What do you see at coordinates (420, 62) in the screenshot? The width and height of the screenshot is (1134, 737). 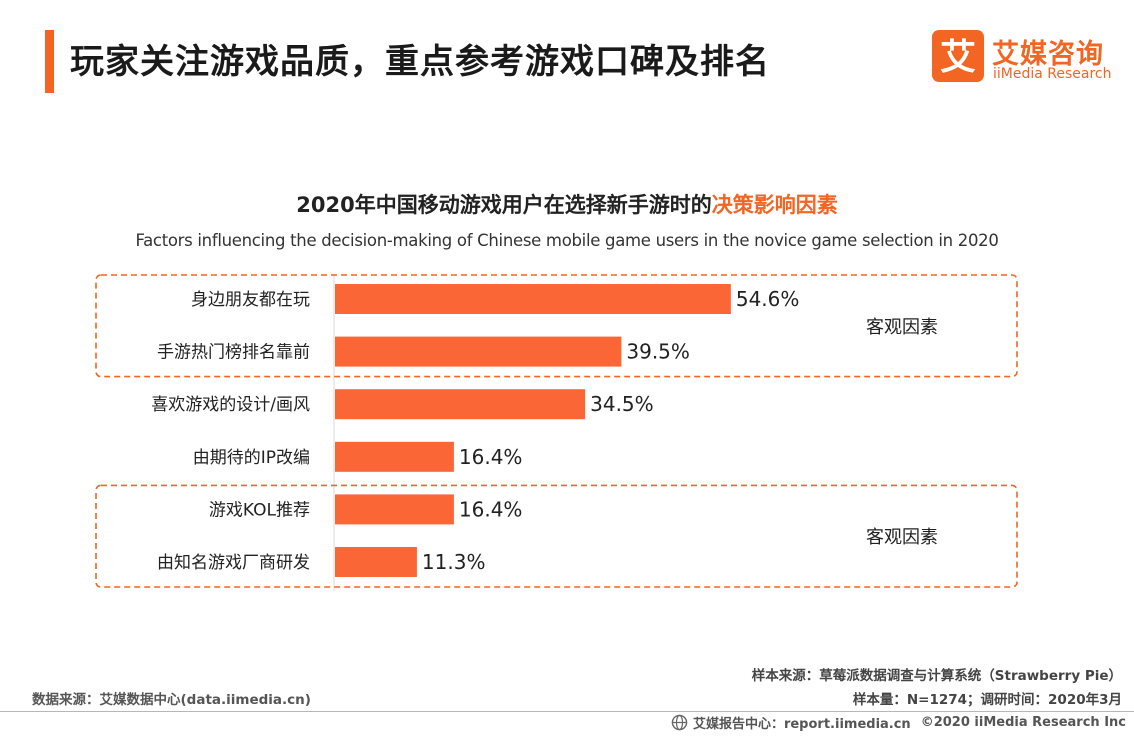 I see `page-title: 玩家关注游戏品质，重点参考游戏口碑及排名` at bounding box center [420, 62].